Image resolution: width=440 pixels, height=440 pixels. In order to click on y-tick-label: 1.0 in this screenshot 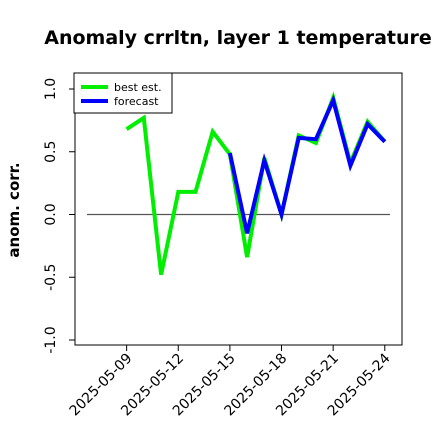, I will do `click(51, 89)`.